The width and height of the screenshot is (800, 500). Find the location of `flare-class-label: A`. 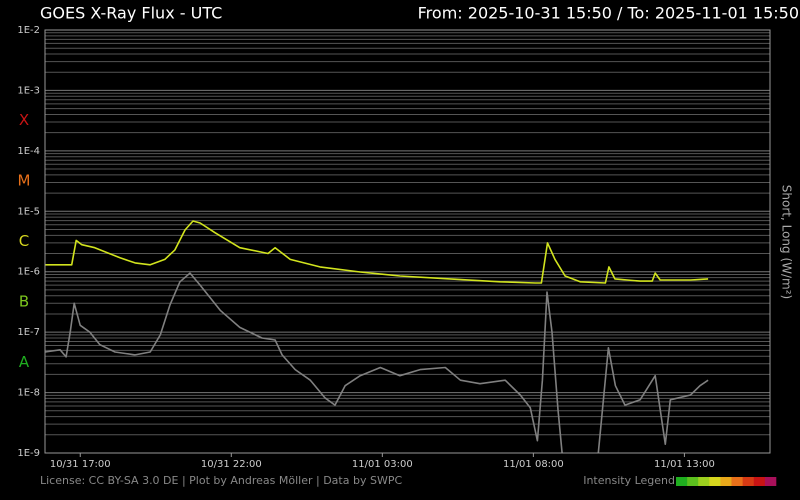

flare-class-label: A is located at coordinates (24, 362).